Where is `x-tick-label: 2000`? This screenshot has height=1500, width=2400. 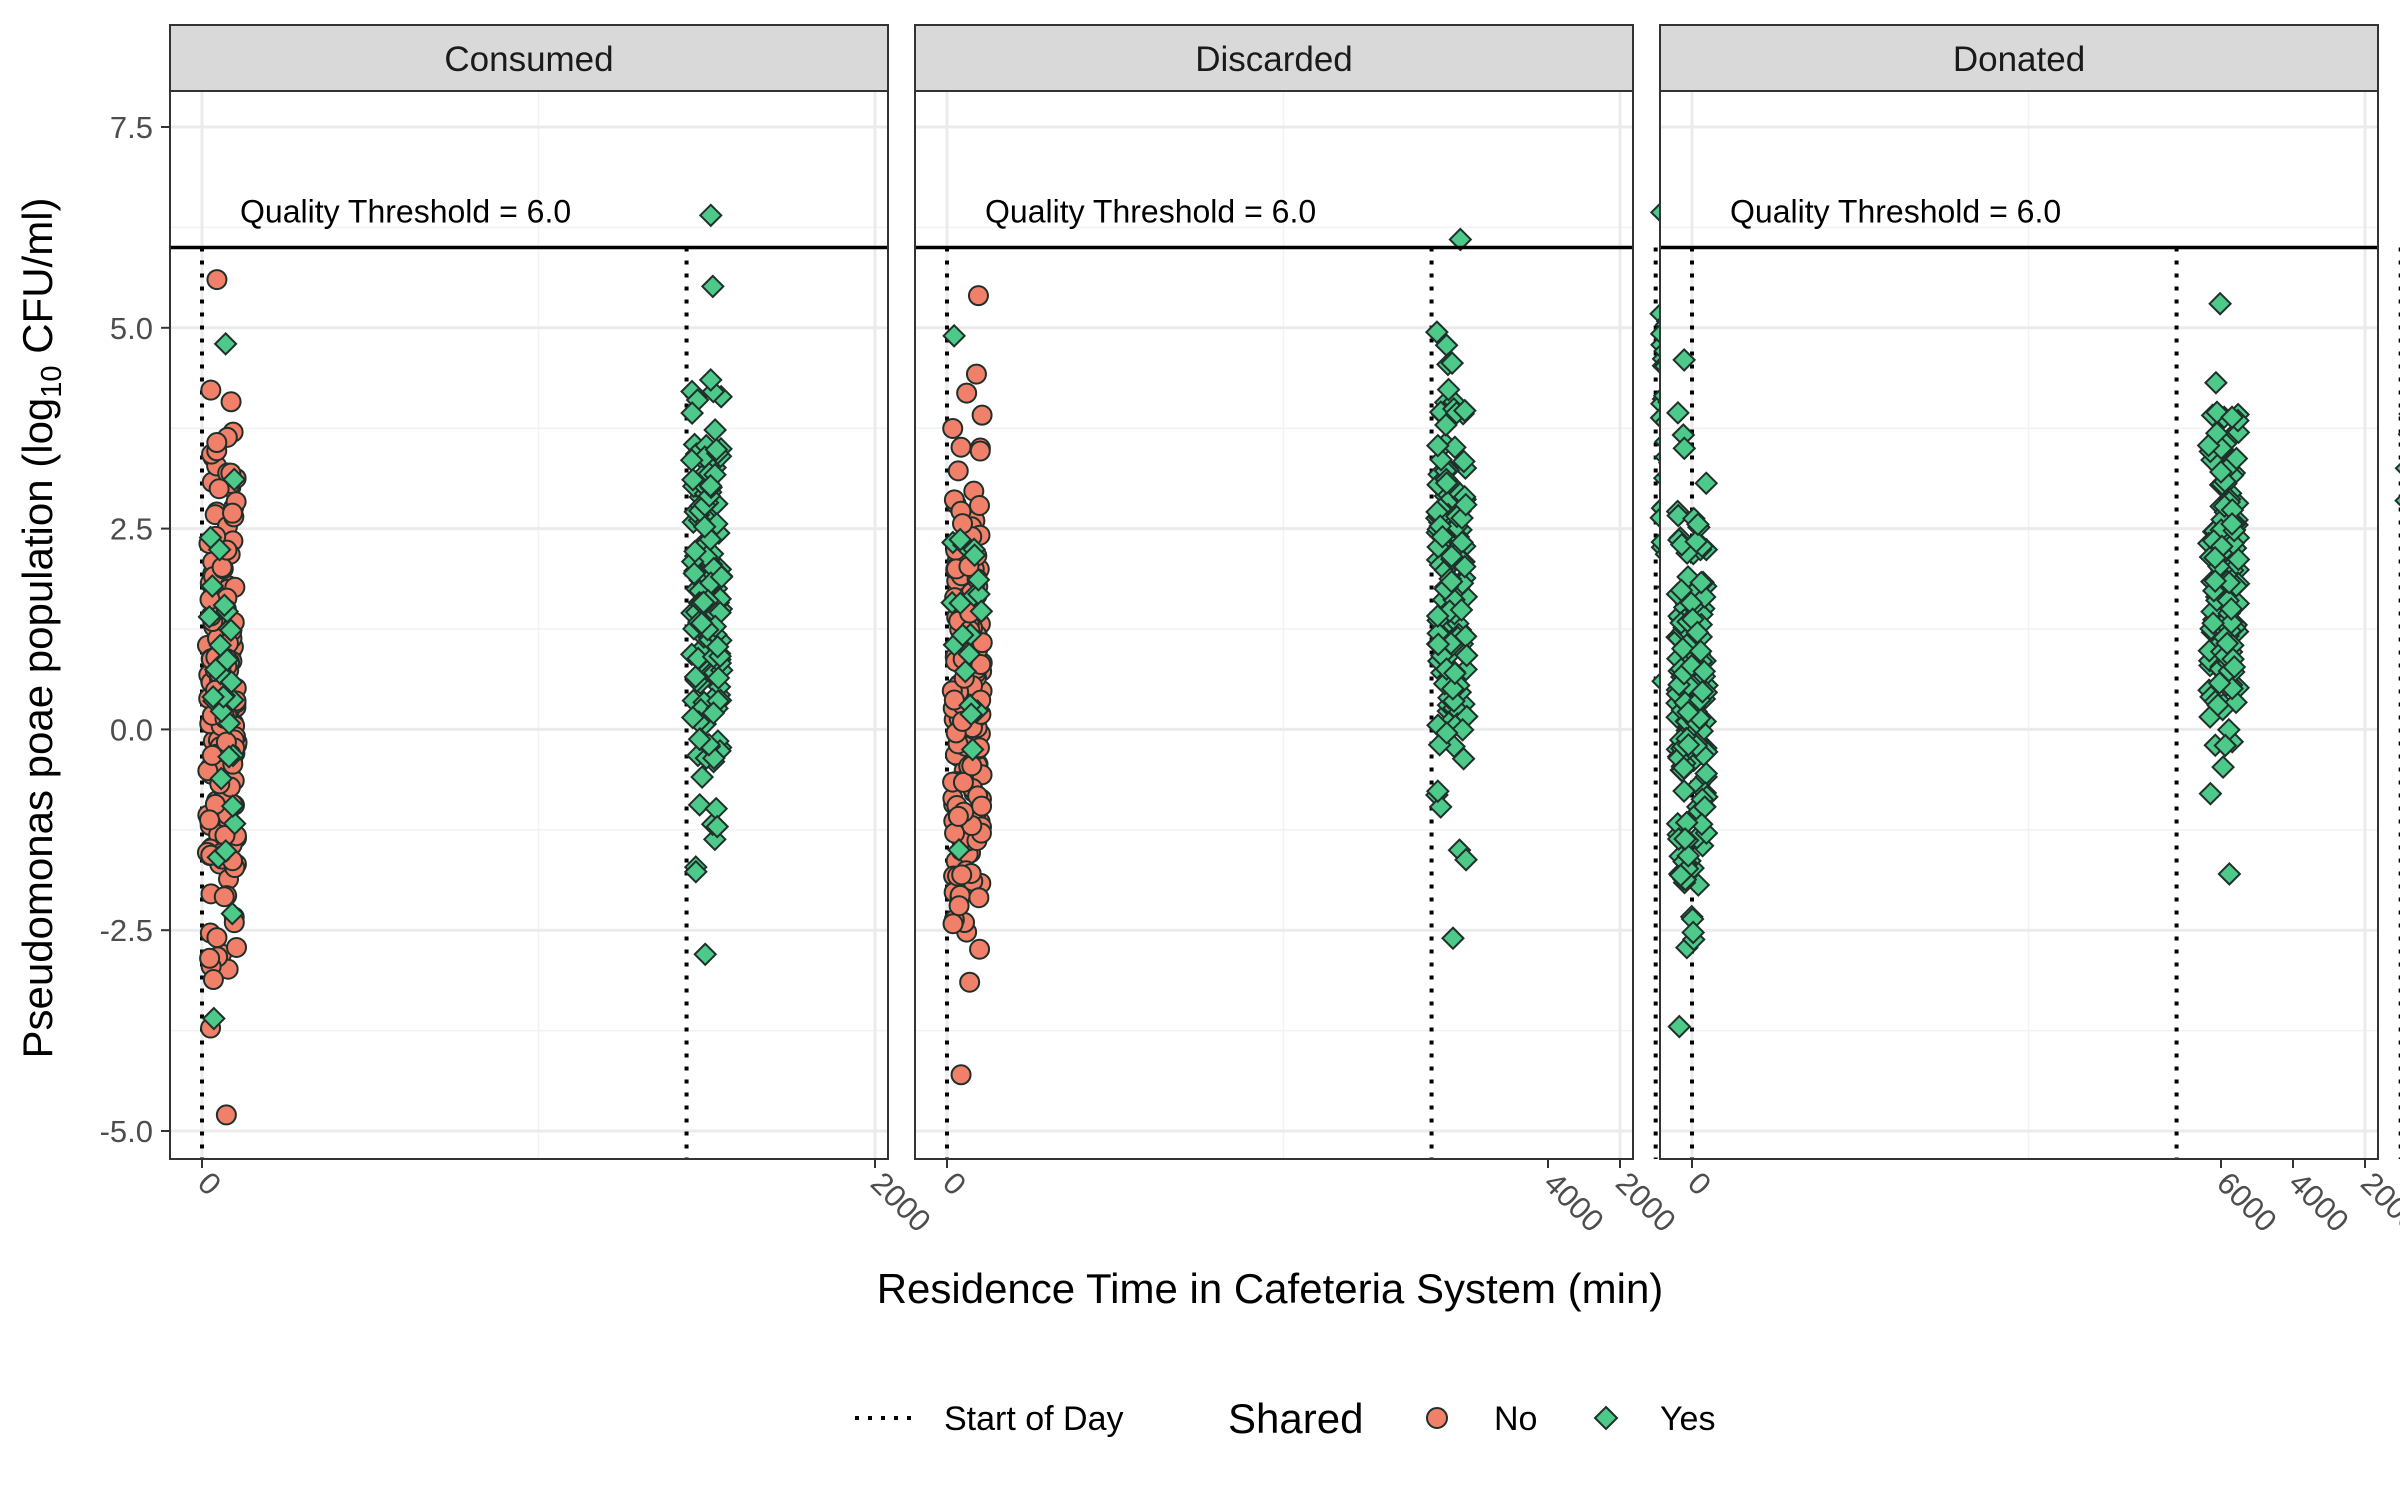 x-tick-label: 2000 is located at coordinates (901, 1202).